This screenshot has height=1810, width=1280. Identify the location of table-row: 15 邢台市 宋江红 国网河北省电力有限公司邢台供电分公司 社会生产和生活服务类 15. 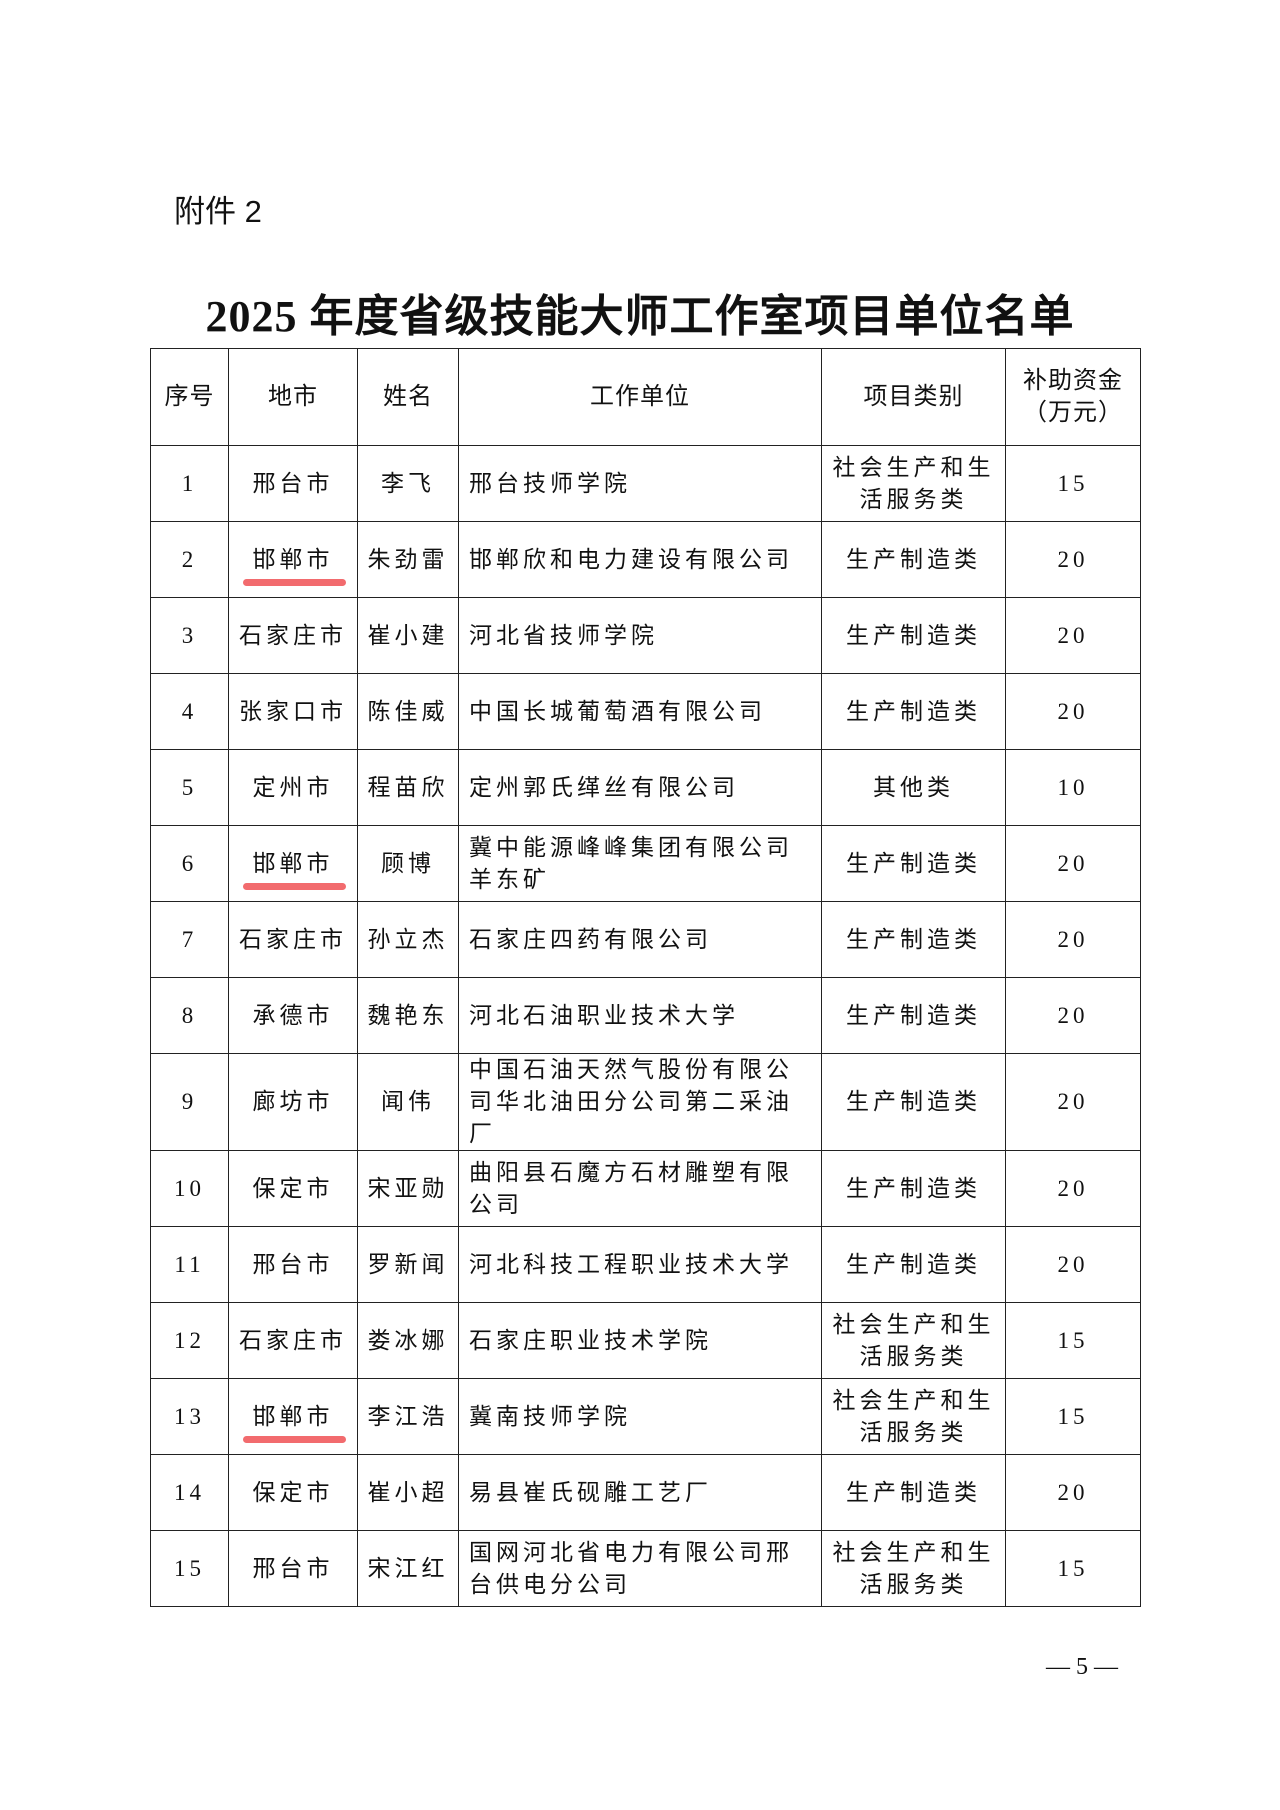
(645, 1568).